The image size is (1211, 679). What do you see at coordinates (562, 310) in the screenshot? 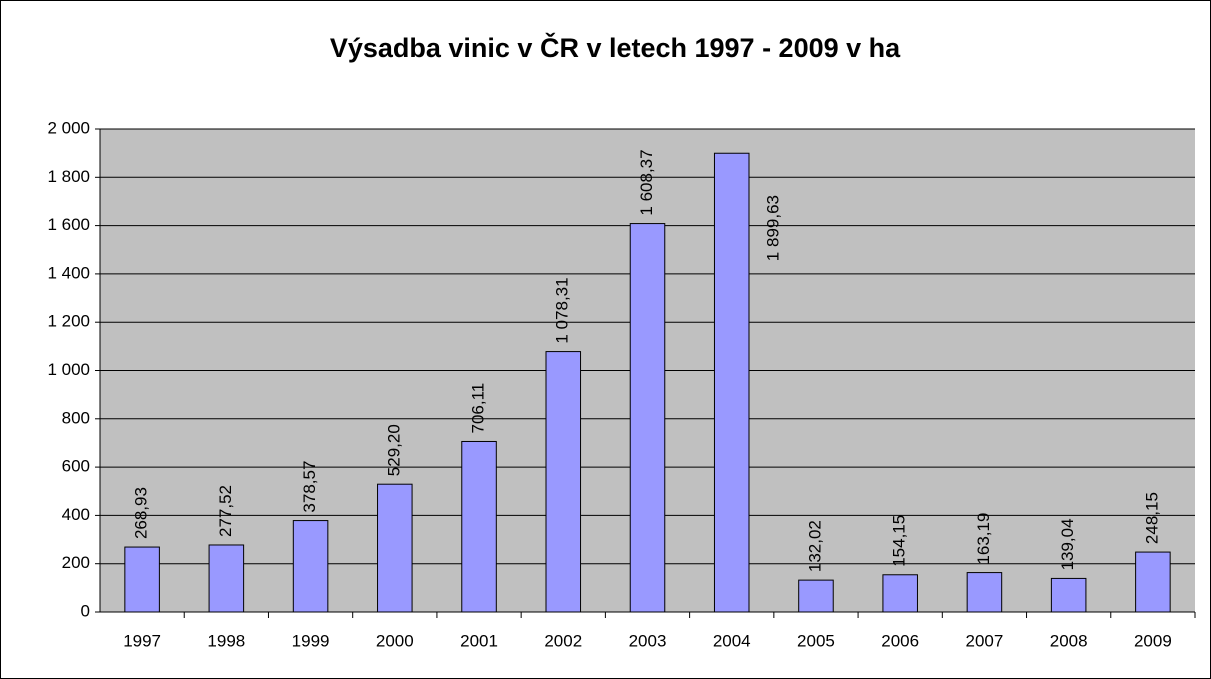
I see `data-label: 1 078,31` at bounding box center [562, 310].